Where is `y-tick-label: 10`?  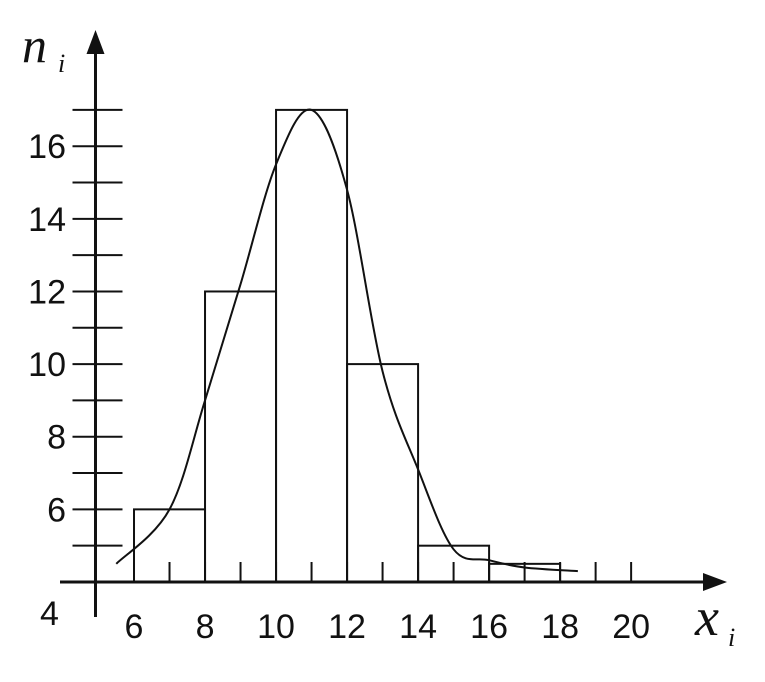
y-tick-label: 10 is located at coordinates (47, 365).